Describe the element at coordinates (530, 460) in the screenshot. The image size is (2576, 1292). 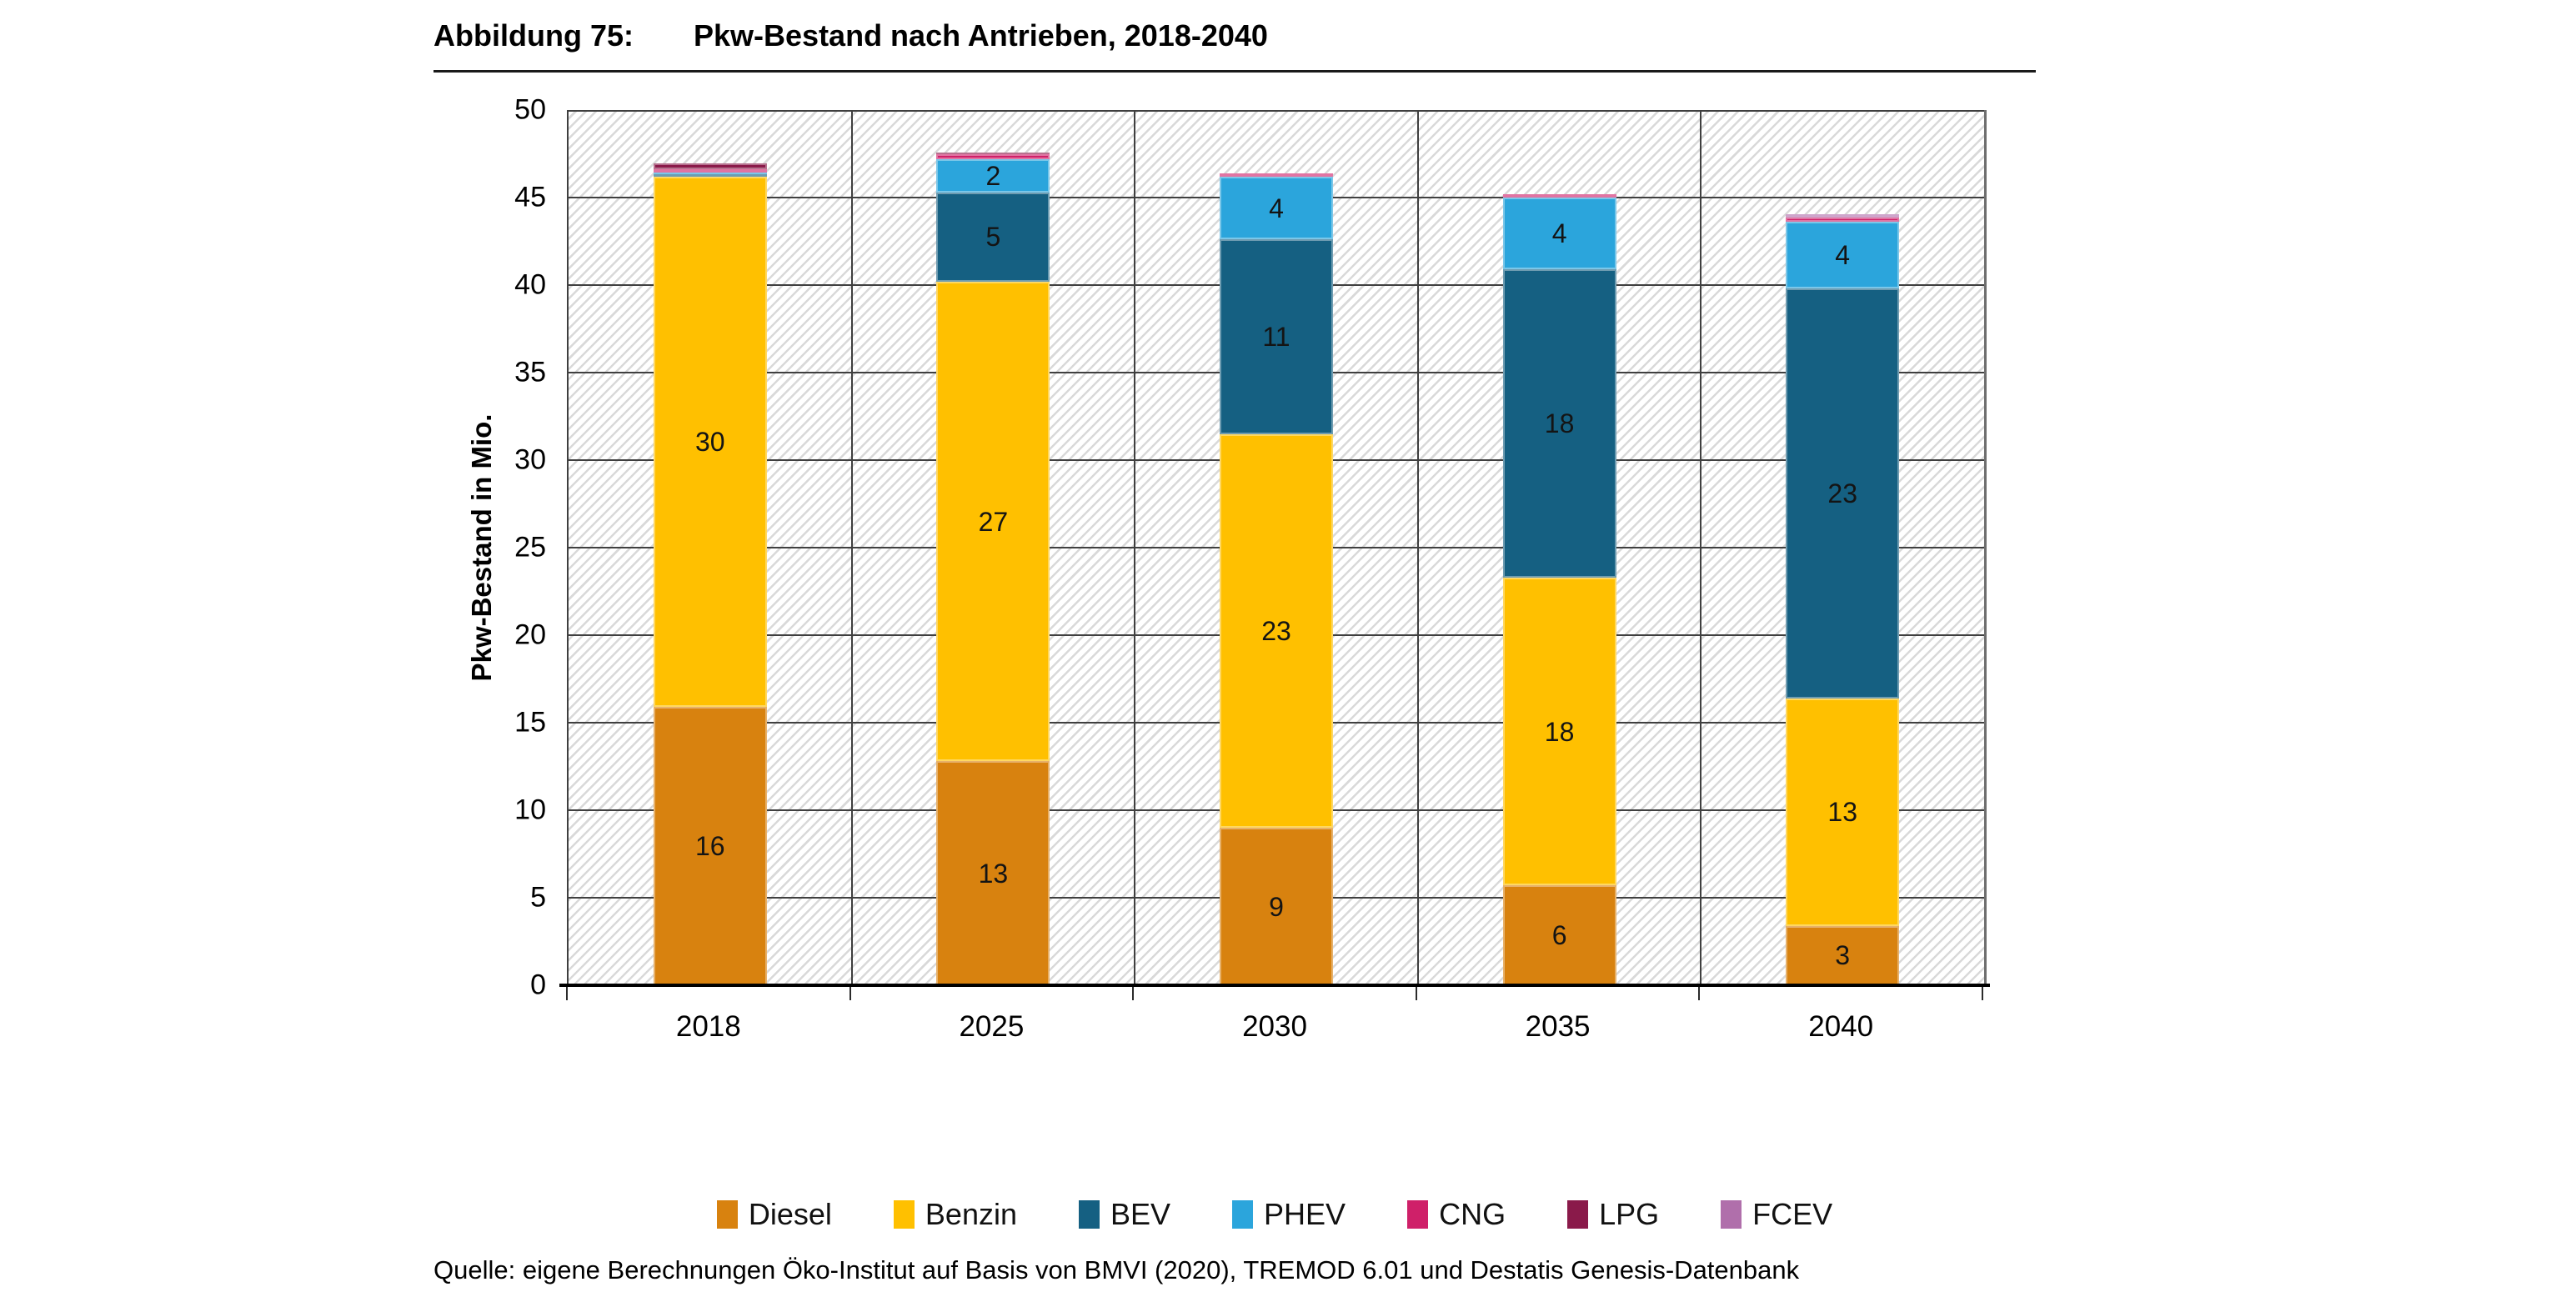
I see `y-tick-label-30: 30` at that location.